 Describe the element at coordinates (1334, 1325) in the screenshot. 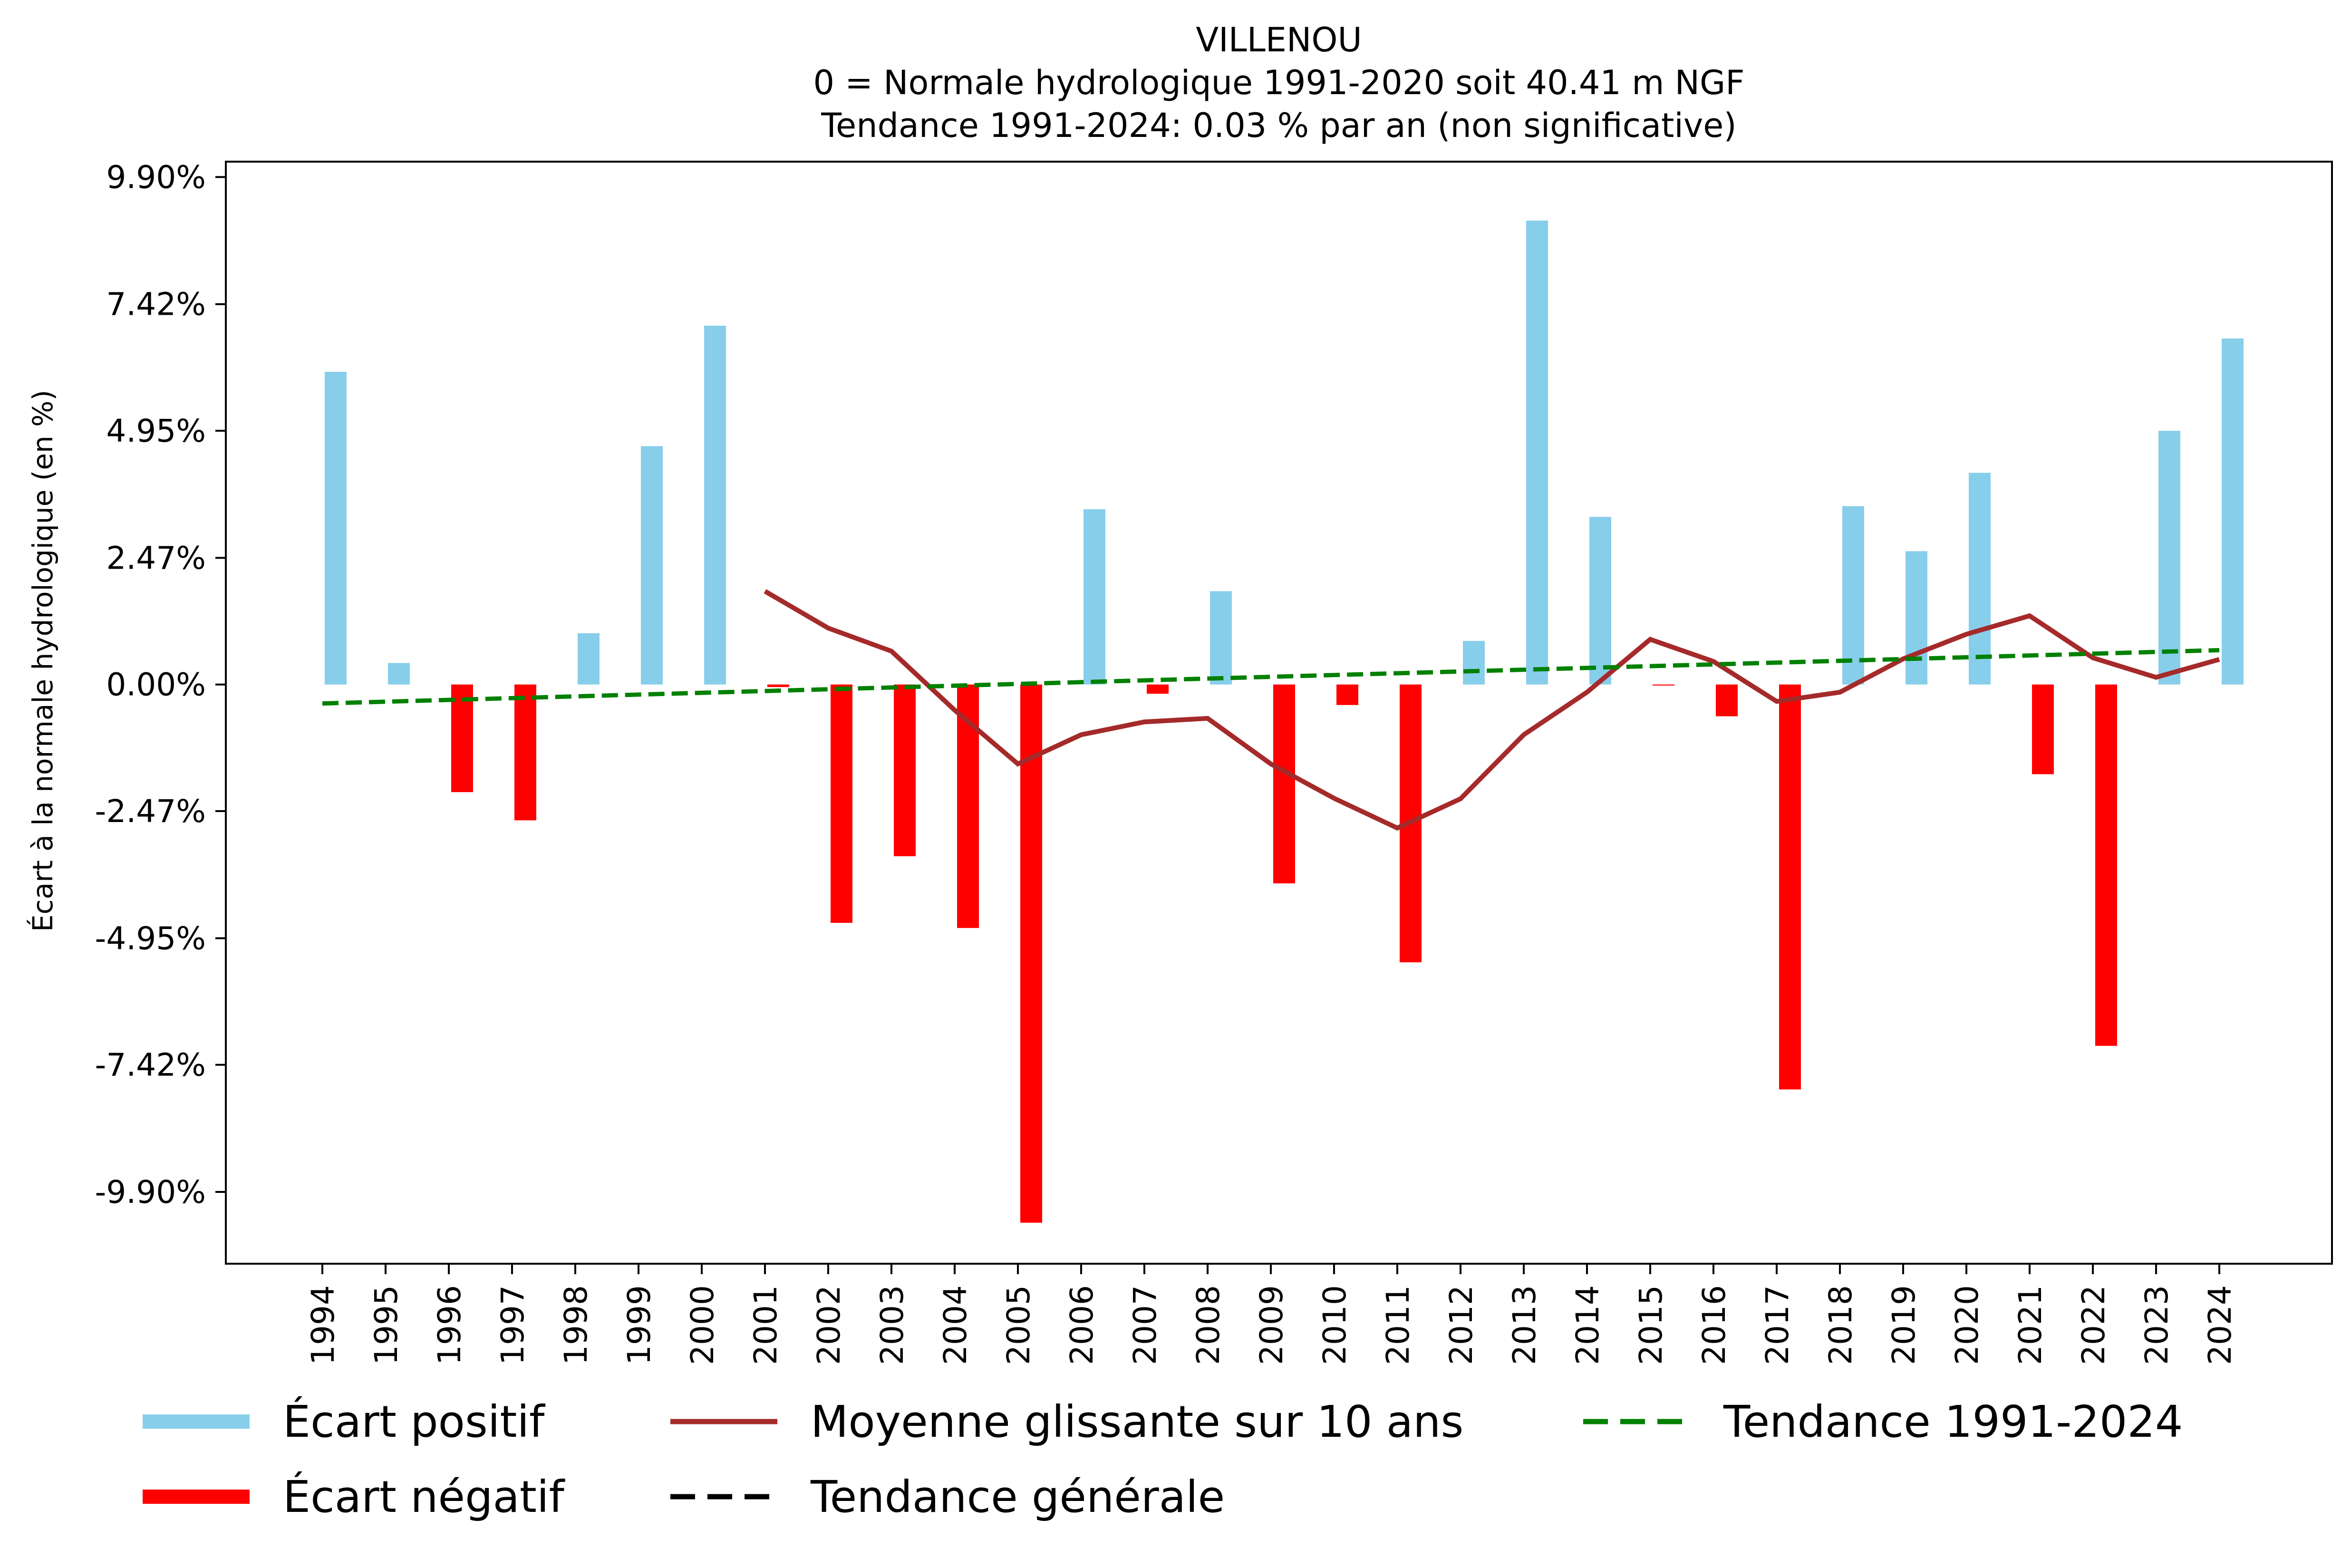

I see `x-tick-label: 2010` at that location.